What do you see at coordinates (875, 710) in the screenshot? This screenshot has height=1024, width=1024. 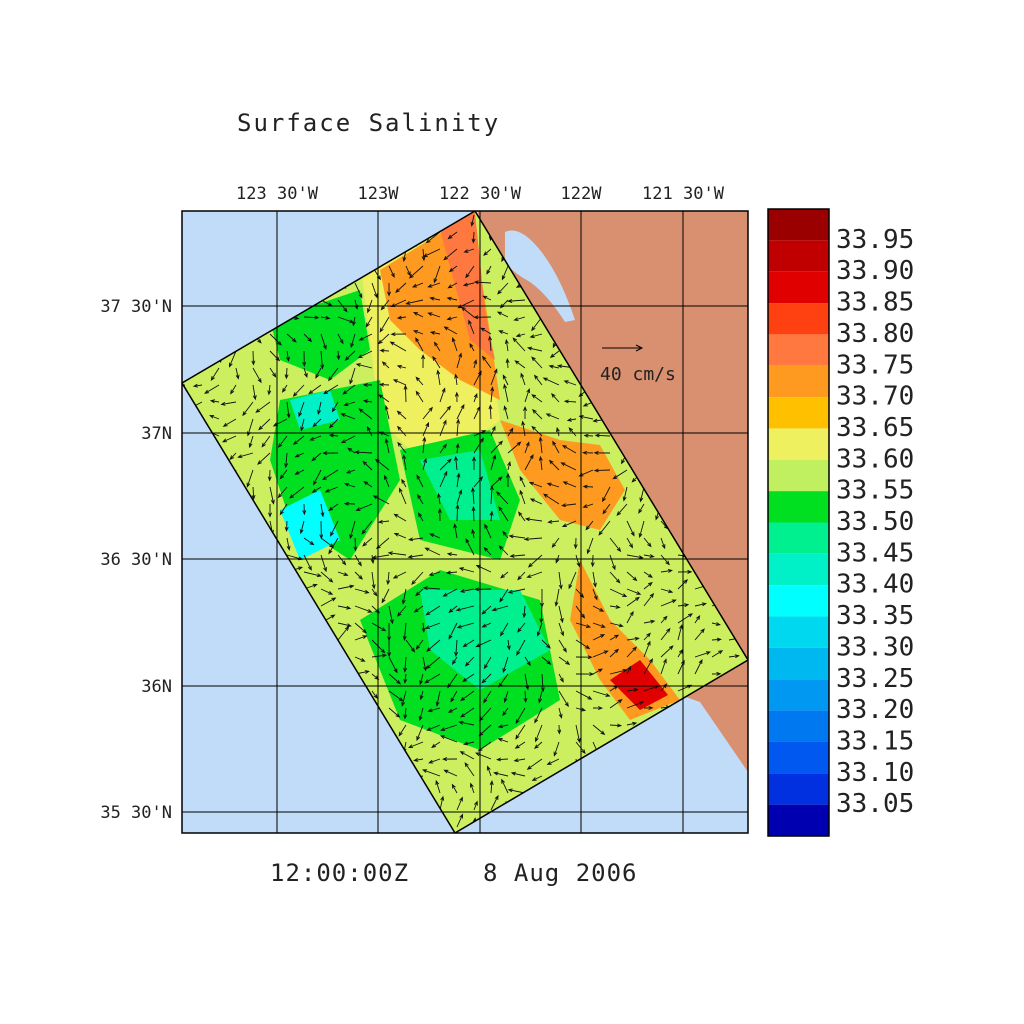 I see `colorbar-label: 33.20` at bounding box center [875, 710].